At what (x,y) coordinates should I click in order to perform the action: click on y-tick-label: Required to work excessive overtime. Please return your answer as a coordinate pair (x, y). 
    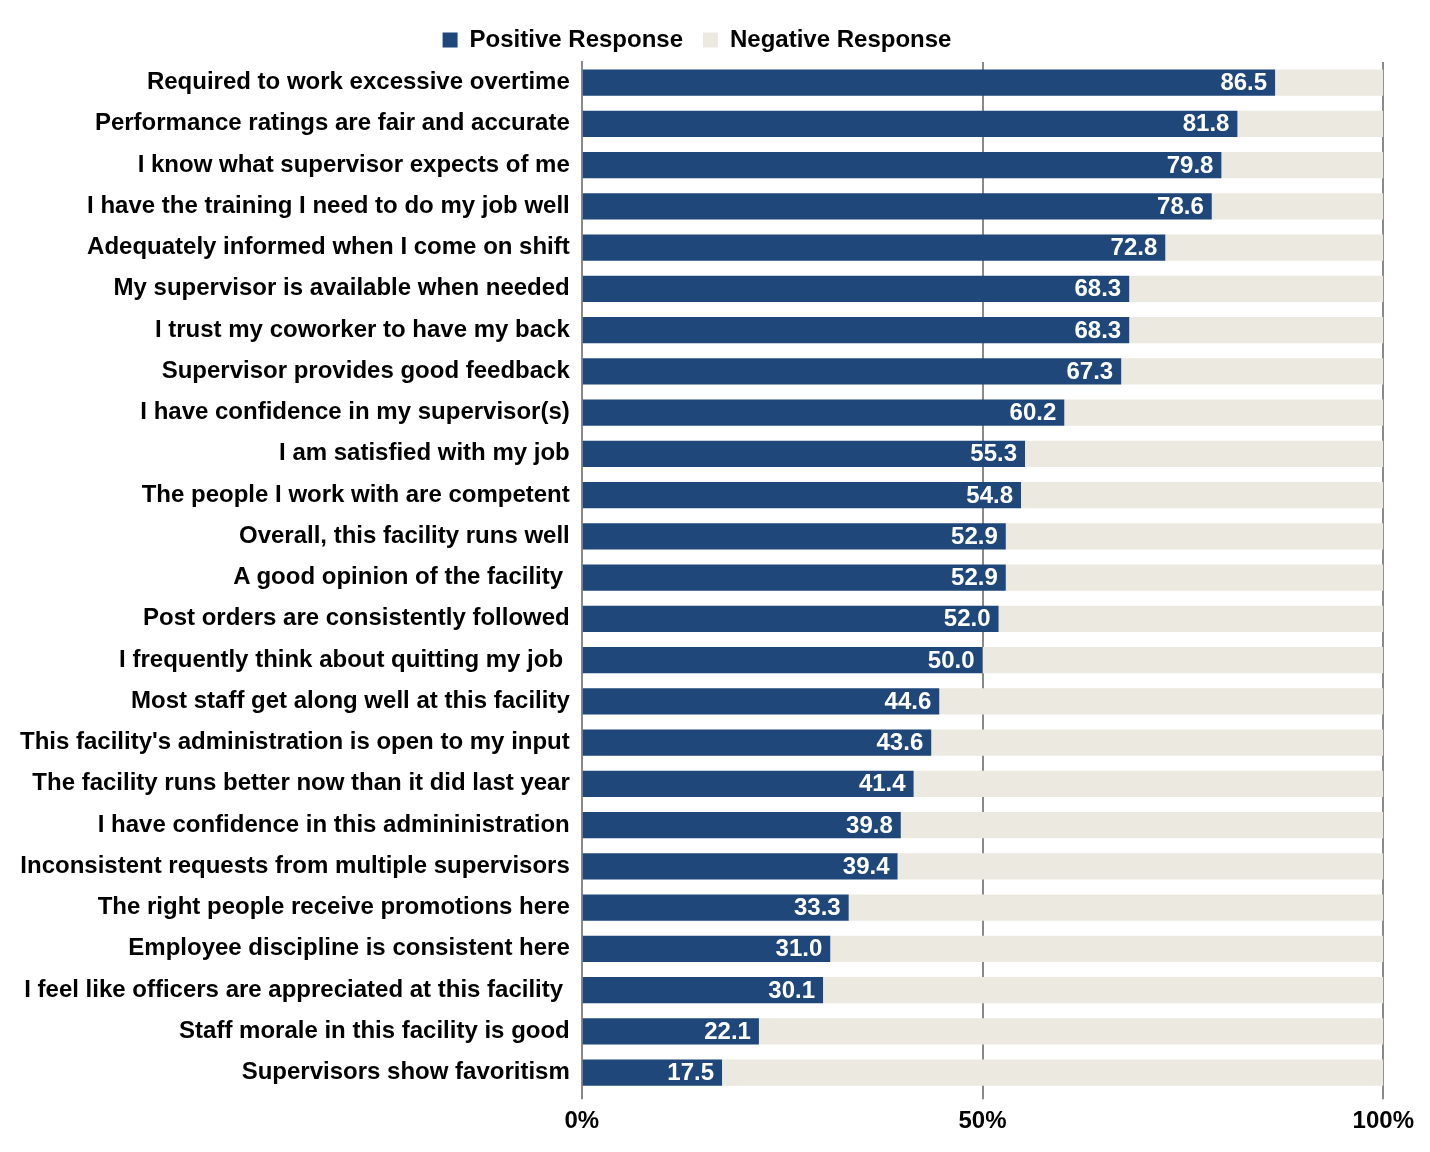
    Looking at the image, I should click on (358, 81).